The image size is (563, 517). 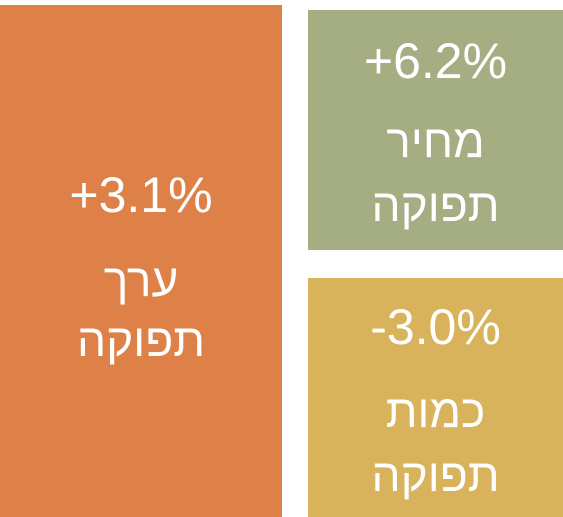 What do you see at coordinates (141, 280) in the screenshot?
I see `tile-label: ערך` at bounding box center [141, 280].